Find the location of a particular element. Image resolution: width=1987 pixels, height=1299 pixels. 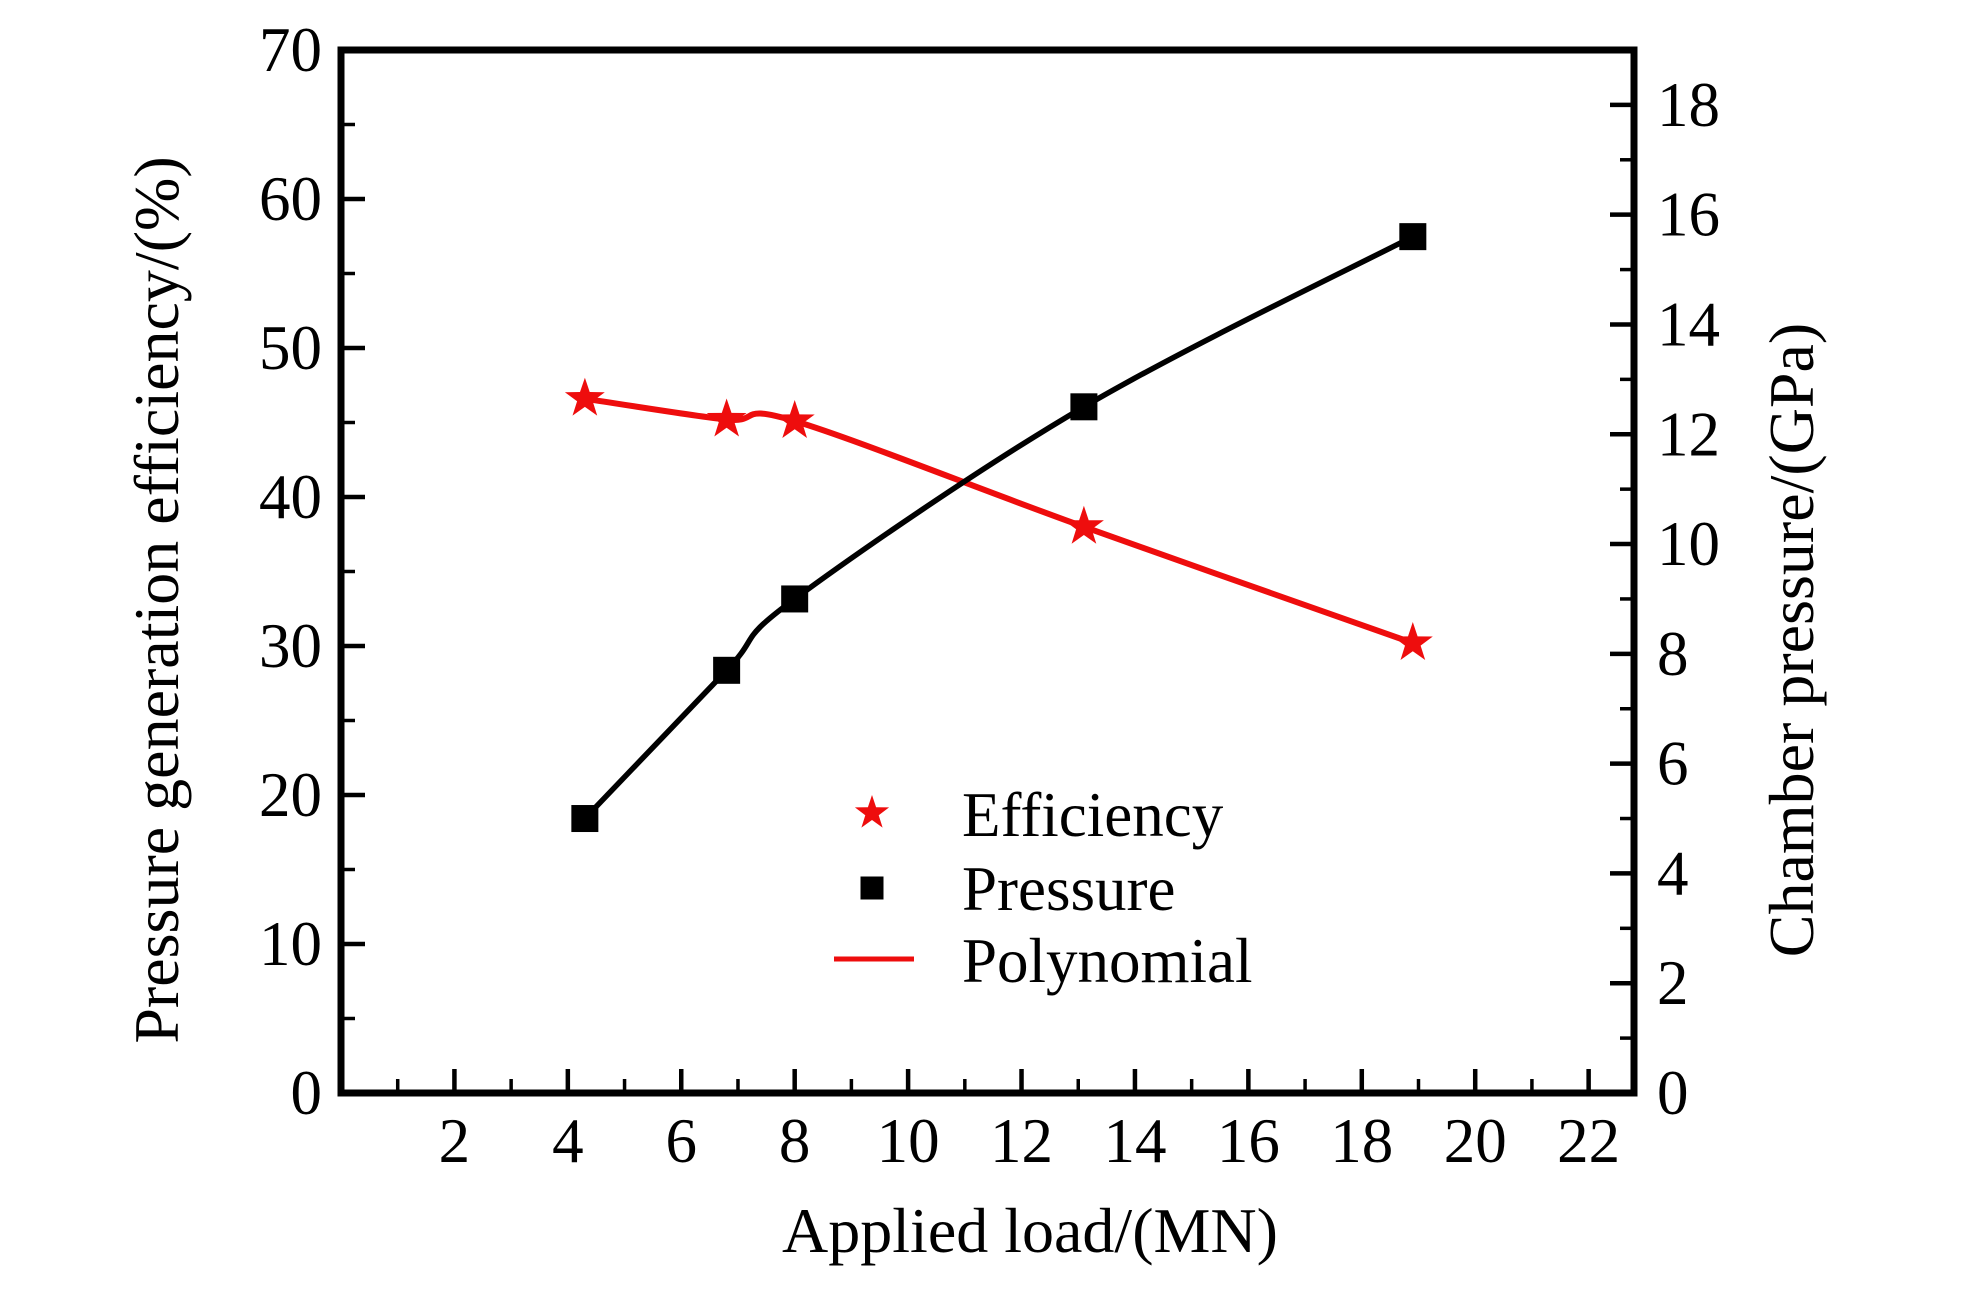

legend-label-pressure: Pressure is located at coordinates (1068, 889).